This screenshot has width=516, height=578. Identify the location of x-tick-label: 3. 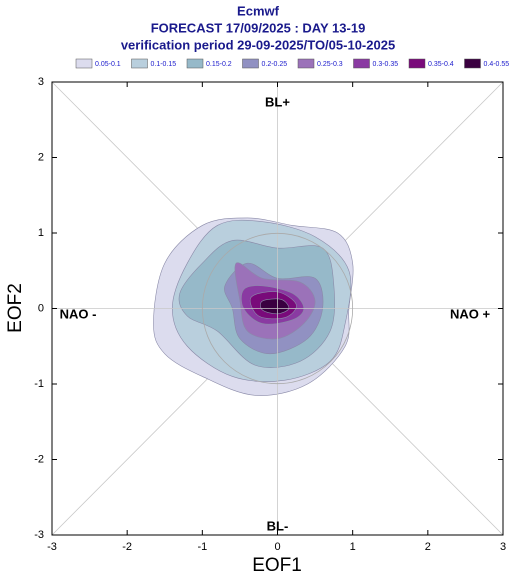
(503, 547).